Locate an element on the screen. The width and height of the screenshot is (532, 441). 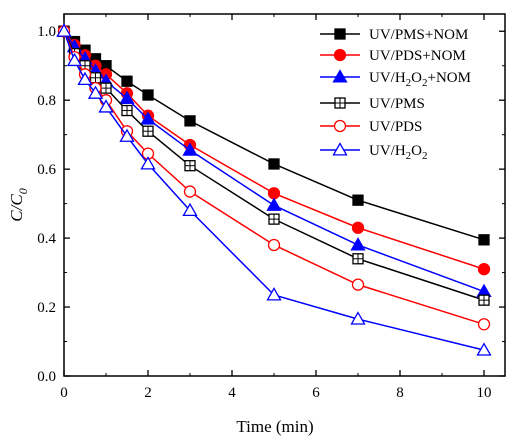
legend-item: UV/PMS+NOM is located at coordinates (394, 35).